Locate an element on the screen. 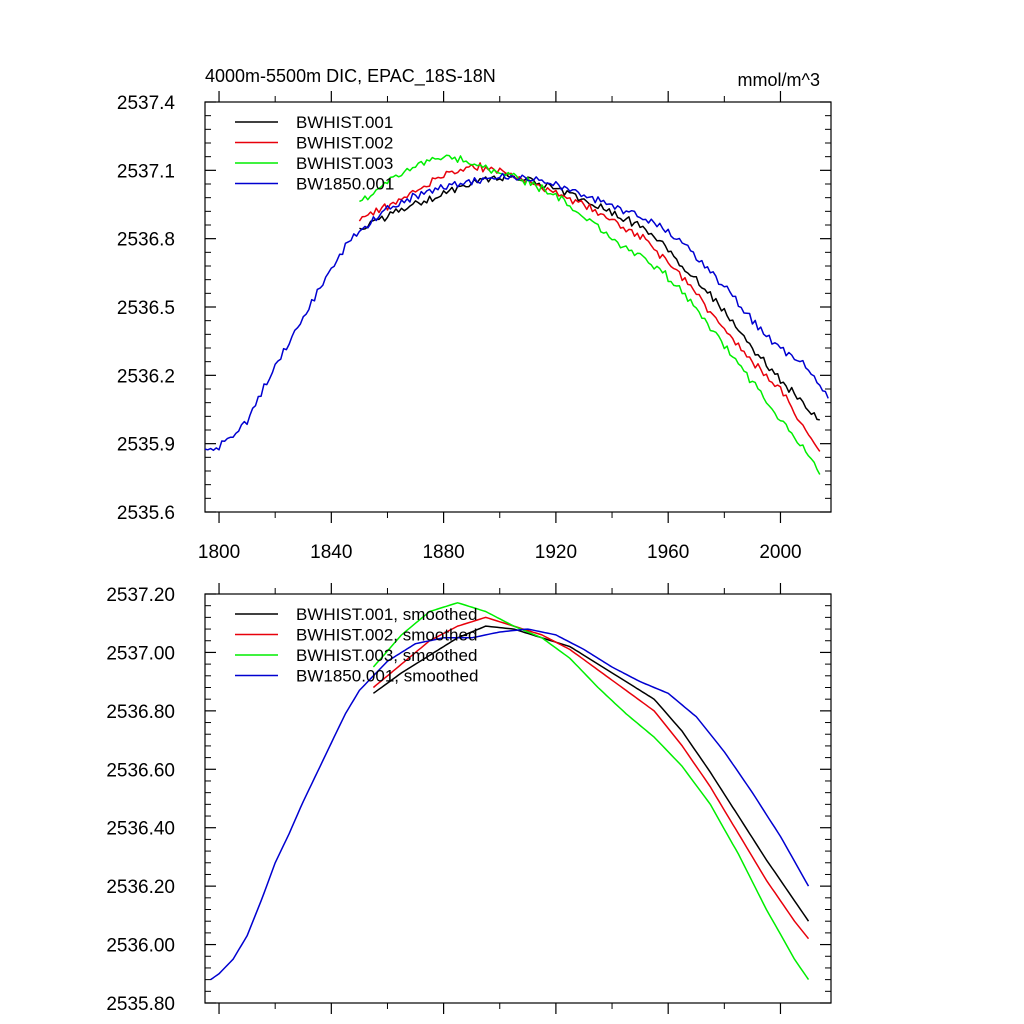 The width and height of the screenshot is (1024, 1024). x-tick-label: 1880 is located at coordinates (443, 552).